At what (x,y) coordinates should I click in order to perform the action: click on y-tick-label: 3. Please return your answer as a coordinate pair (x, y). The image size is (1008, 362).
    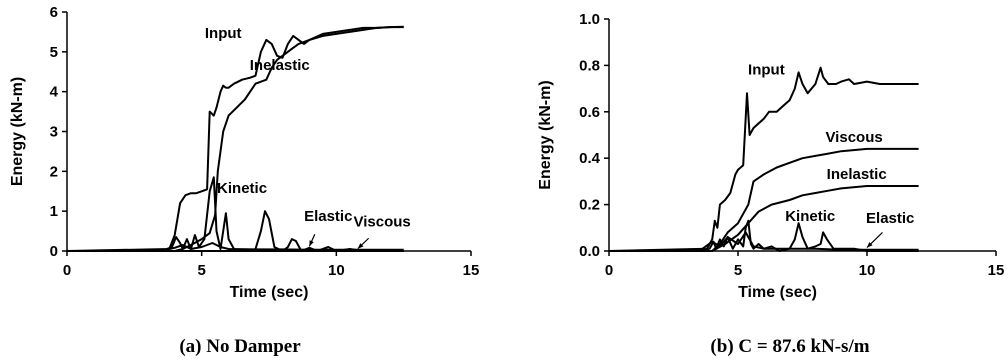
    Looking at the image, I should click on (54, 132).